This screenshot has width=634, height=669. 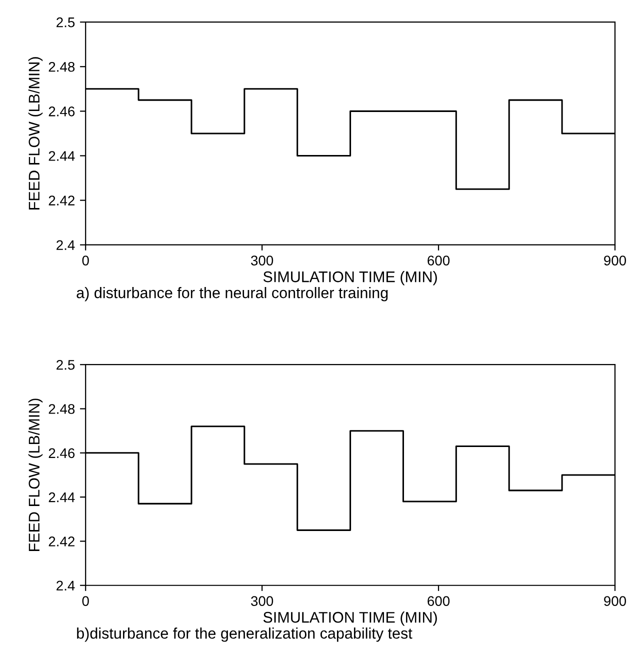 What do you see at coordinates (244, 635) in the screenshot?
I see `text: b)disturbance for the generalization capability test` at bounding box center [244, 635].